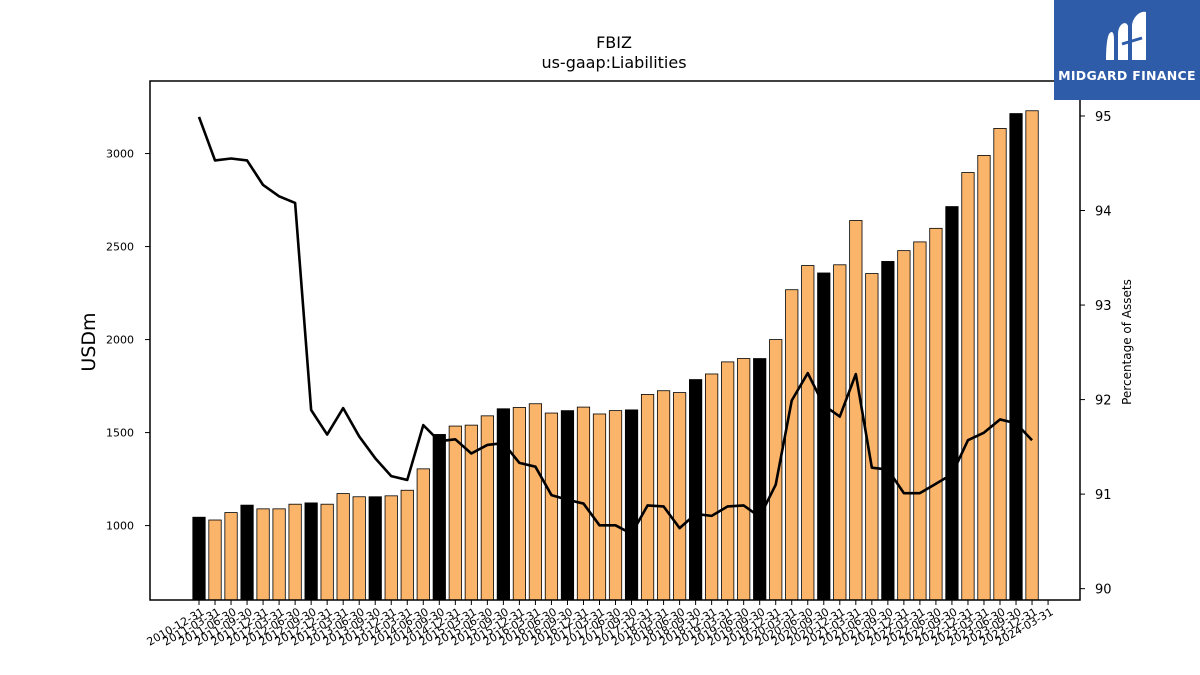  I want to click on chart-subtitle: us-gaap:Liabilities, so click(613, 62).